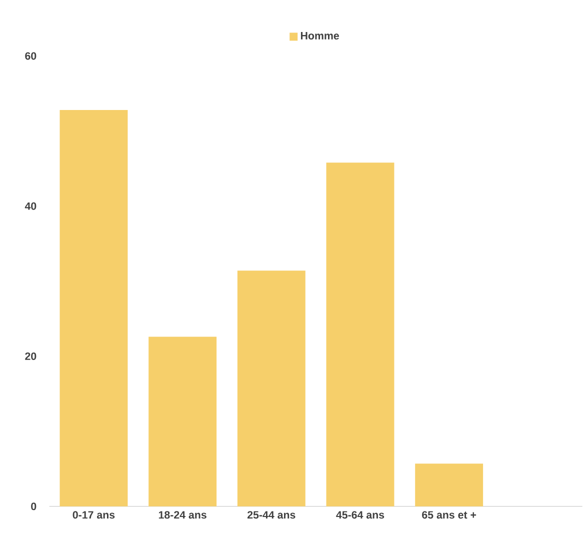  I want to click on y-tick-label: 0, so click(33, 506).